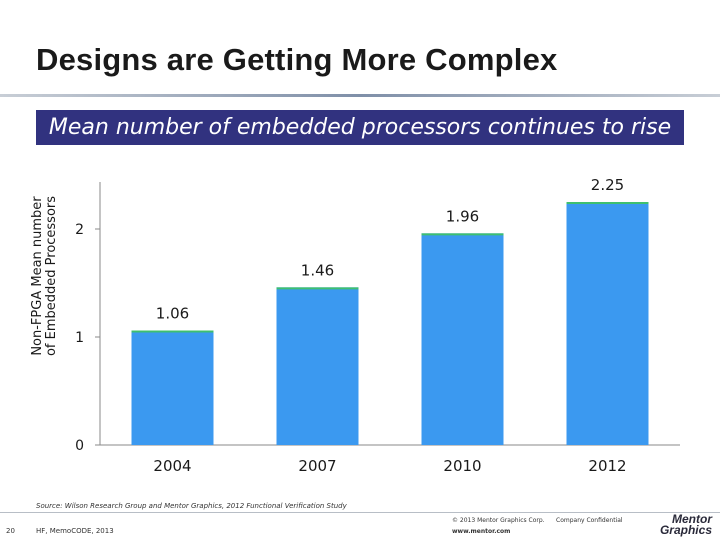 The image size is (720, 540). I want to click on title-divider, so click(360, 95).